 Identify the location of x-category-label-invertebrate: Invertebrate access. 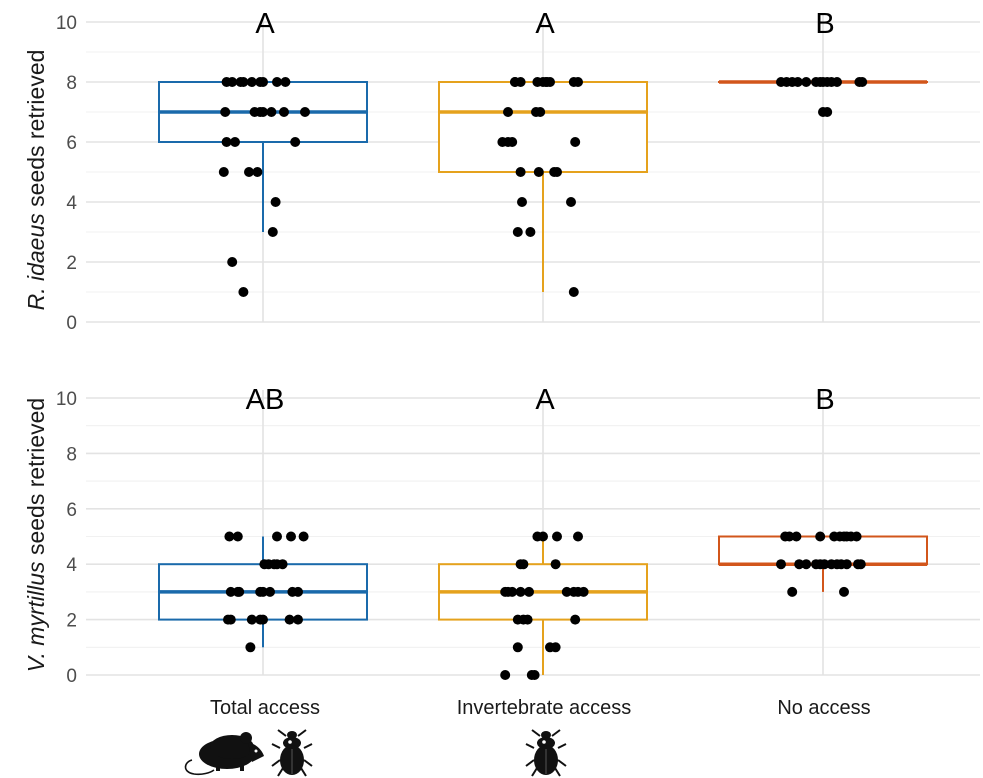
(544, 708).